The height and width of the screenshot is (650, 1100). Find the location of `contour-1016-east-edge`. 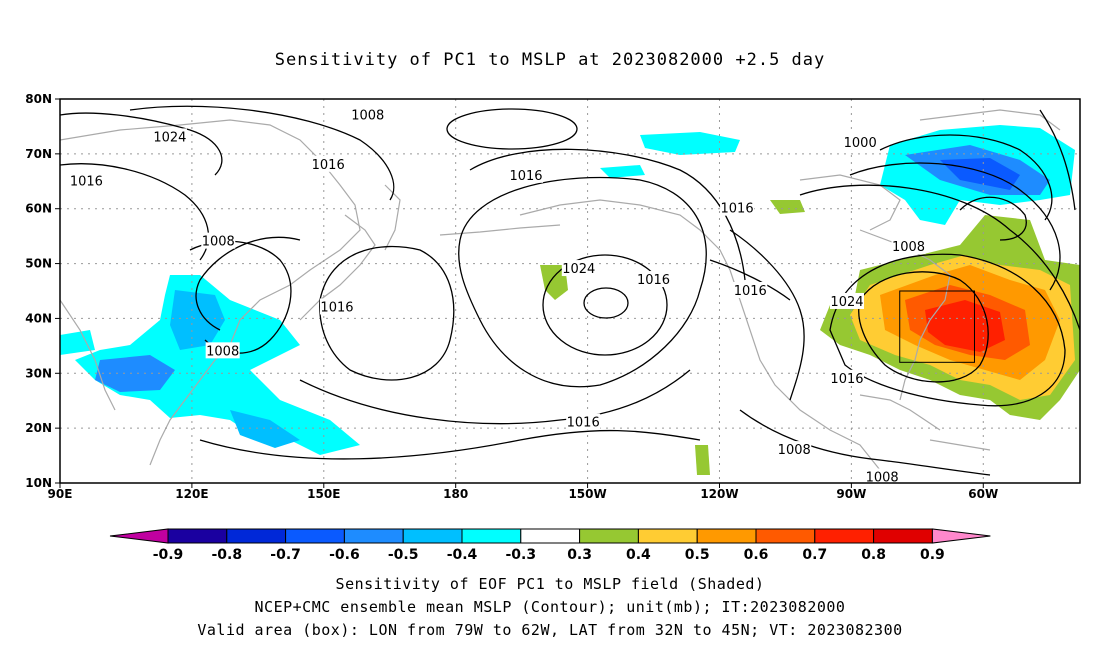

contour-1016-east-edge is located at coordinates (1057, 160).